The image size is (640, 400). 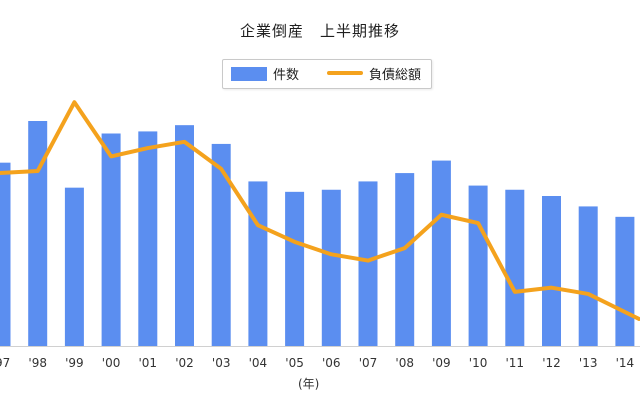 What do you see at coordinates (5, 363) in the screenshot?
I see `x-tick-label: '97` at bounding box center [5, 363].